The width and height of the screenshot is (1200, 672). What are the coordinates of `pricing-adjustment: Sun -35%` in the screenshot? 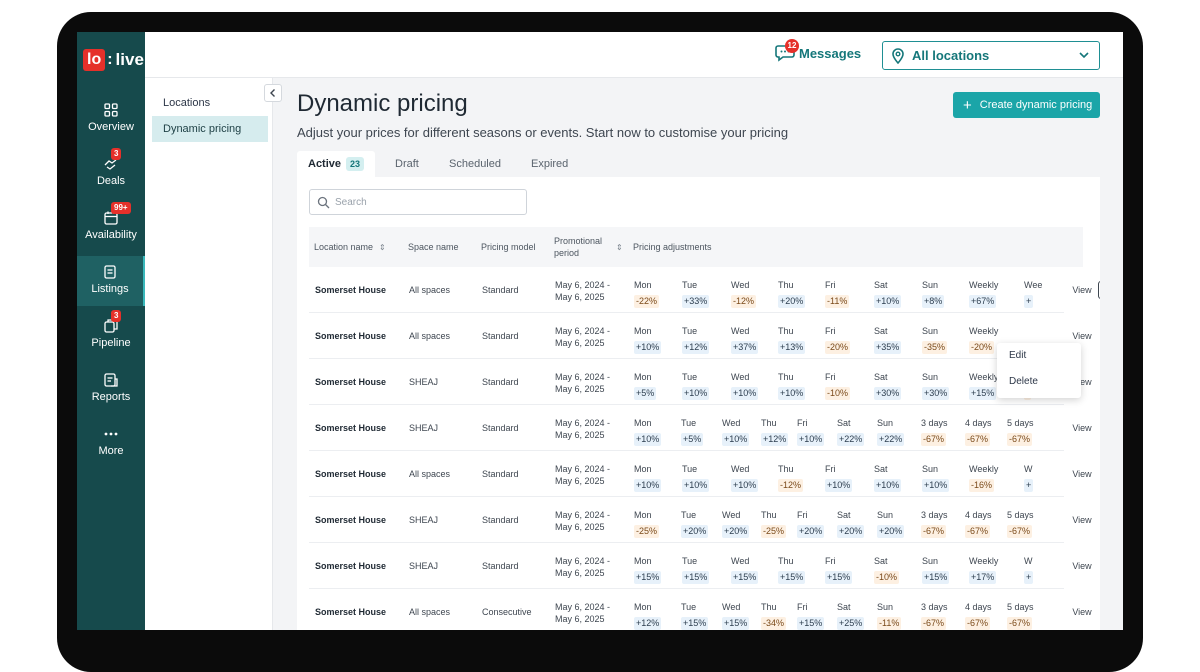 It's located at (935, 340).